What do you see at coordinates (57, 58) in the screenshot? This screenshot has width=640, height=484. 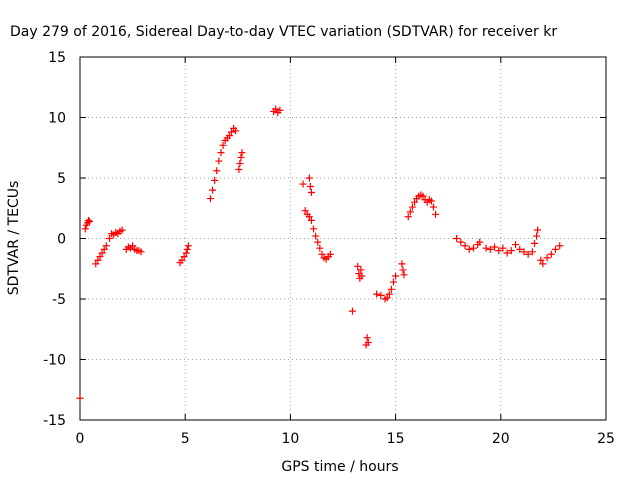 I see `y-tick-label: 15` at bounding box center [57, 58].